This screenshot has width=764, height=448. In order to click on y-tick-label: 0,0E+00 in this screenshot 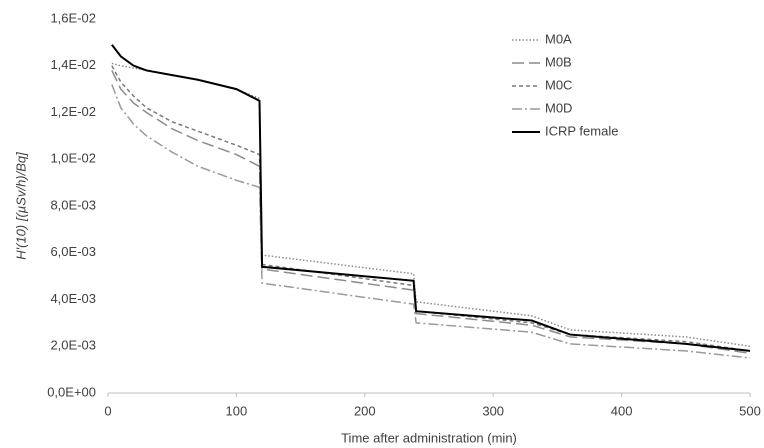, I will do `click(71, 391)`.